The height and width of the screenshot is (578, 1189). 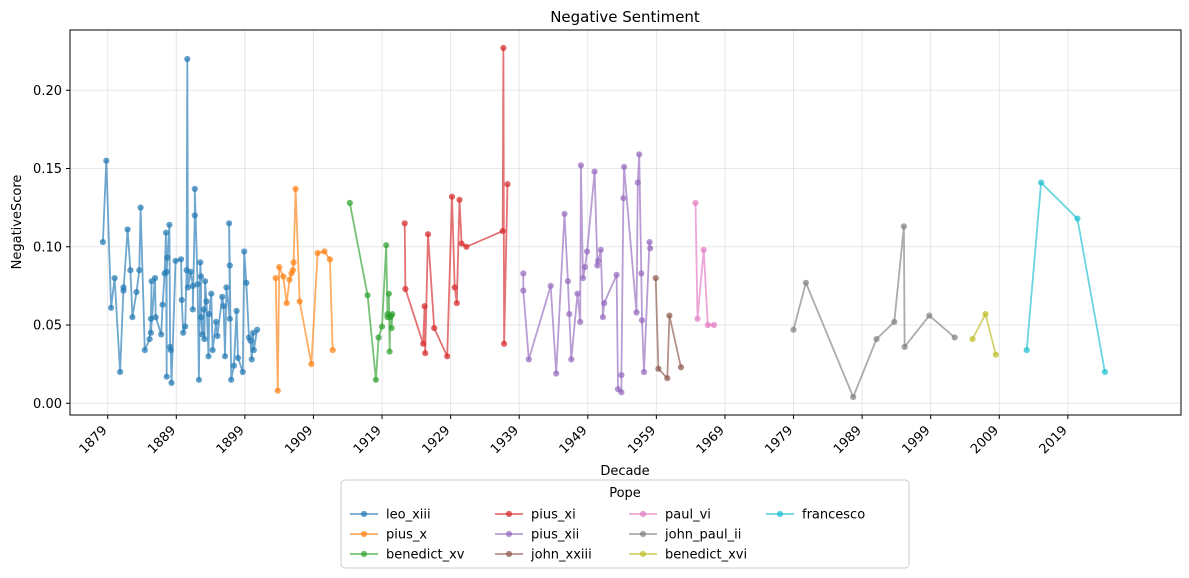 I want to click on legend-frame, so click(x=625, y=524).